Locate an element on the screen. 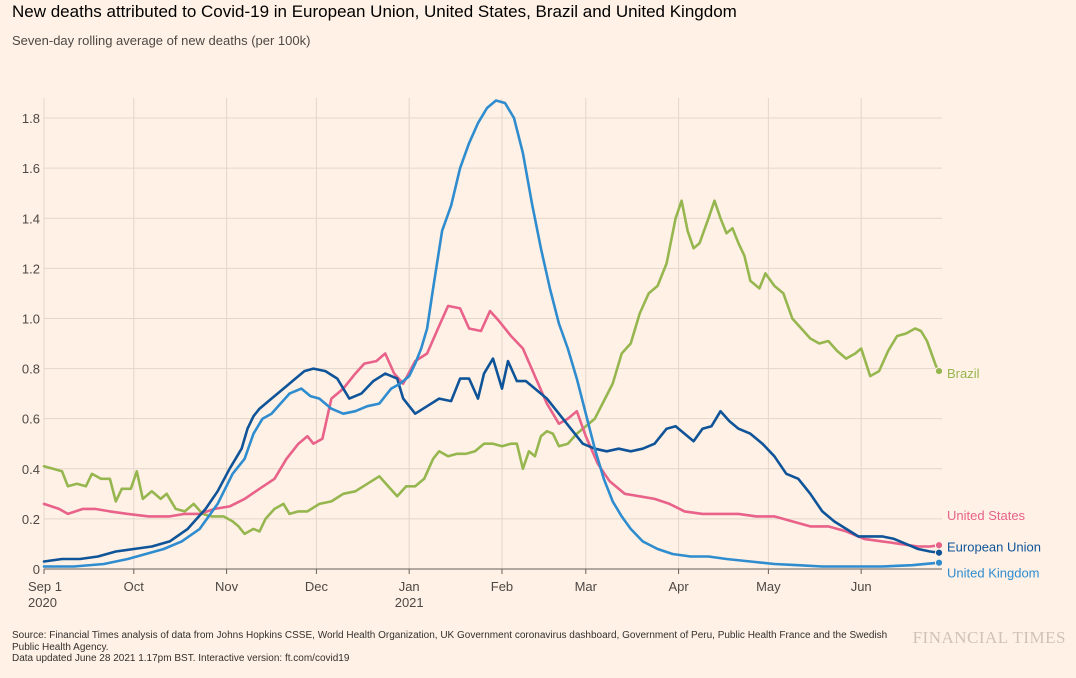 Image resolution: width=1076 pixels, height=678 pixels. y-tick-label: 1.8 is located at coordinates (31, 118).